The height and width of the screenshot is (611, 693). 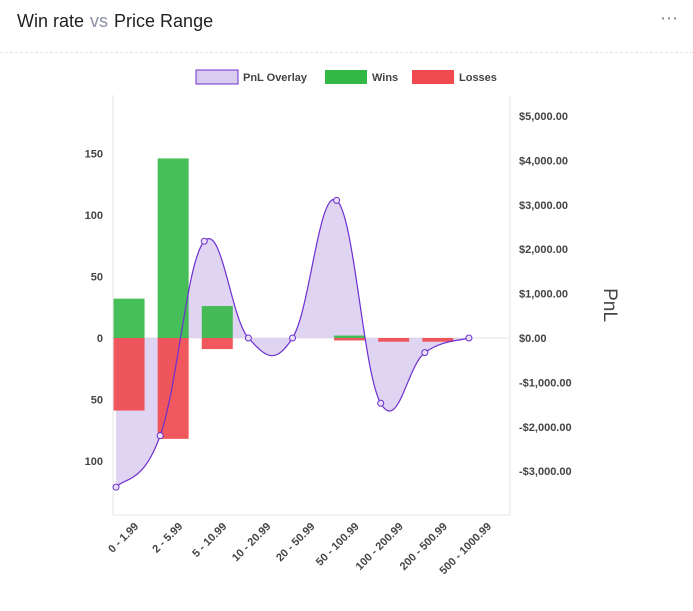 I want to click on chart-title: Win rate vs Price Range, so click(x=115, y=21).